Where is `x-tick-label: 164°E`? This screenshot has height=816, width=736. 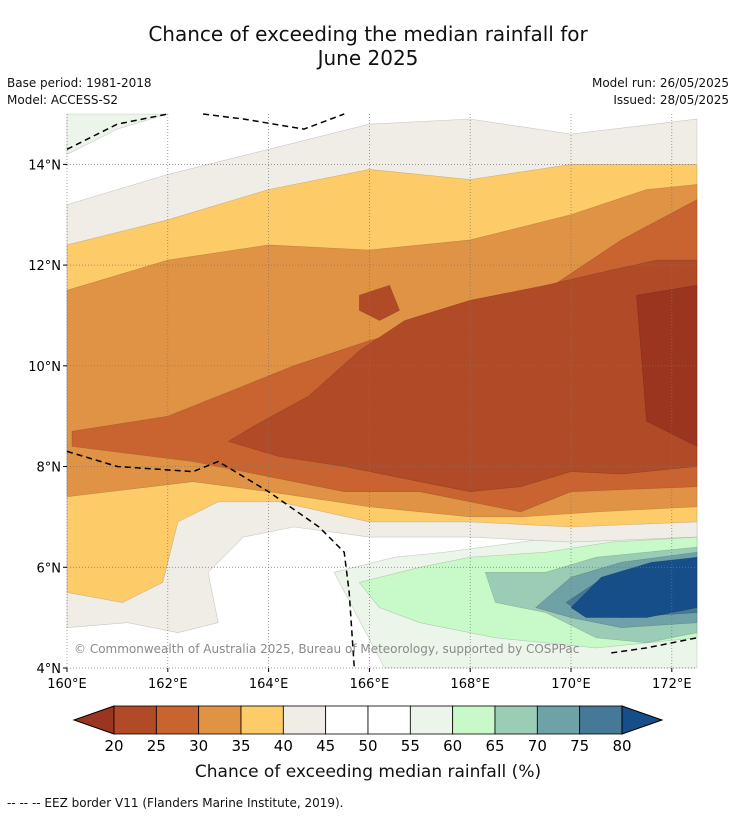 x-tick-label: 164°E is located at coordinates (269, 684).